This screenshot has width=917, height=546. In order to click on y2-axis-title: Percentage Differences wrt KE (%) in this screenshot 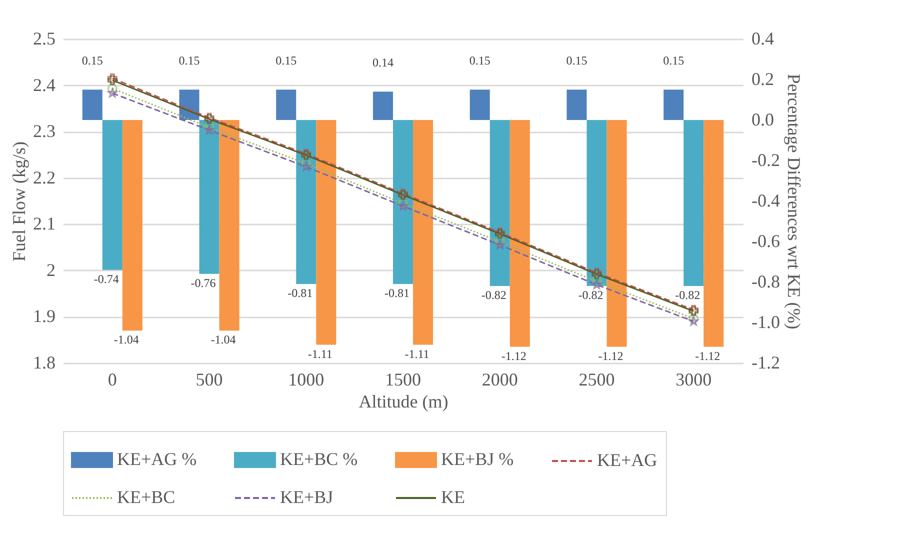, I will do `click(794, 202)`.